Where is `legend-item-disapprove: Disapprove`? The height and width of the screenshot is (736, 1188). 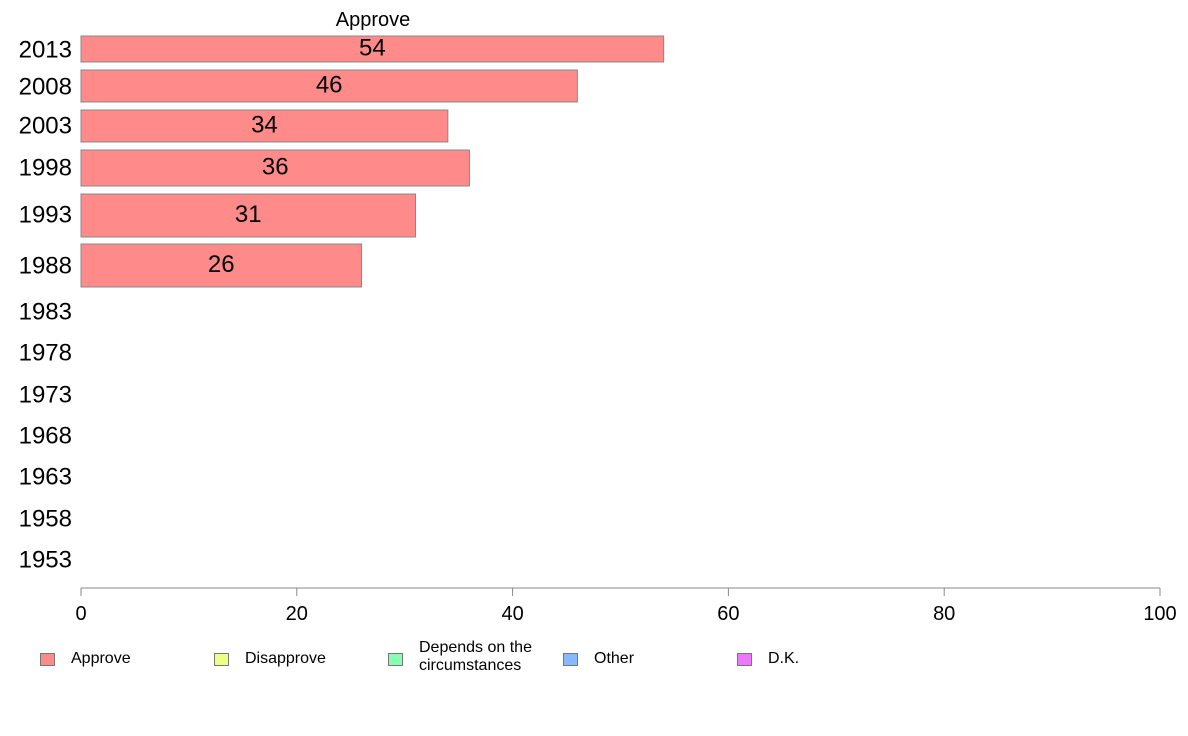 legend-item-disapprove: Disapprove is located at coordinates (304, 659).